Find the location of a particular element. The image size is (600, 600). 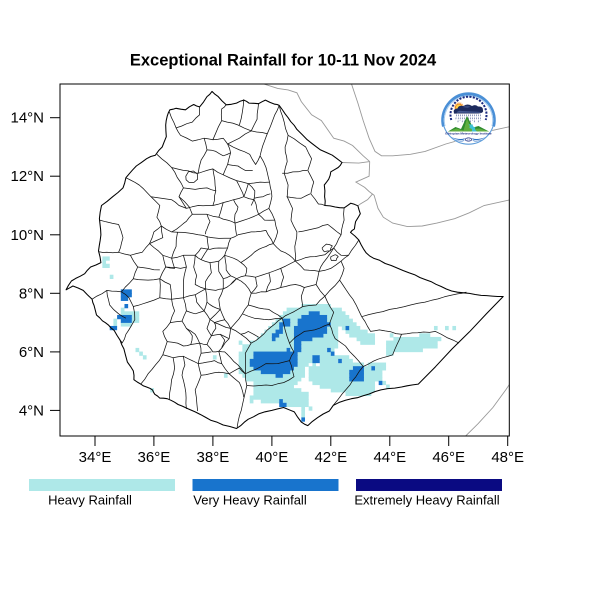

svg-text: 19 is located at coordinates (468, 140).